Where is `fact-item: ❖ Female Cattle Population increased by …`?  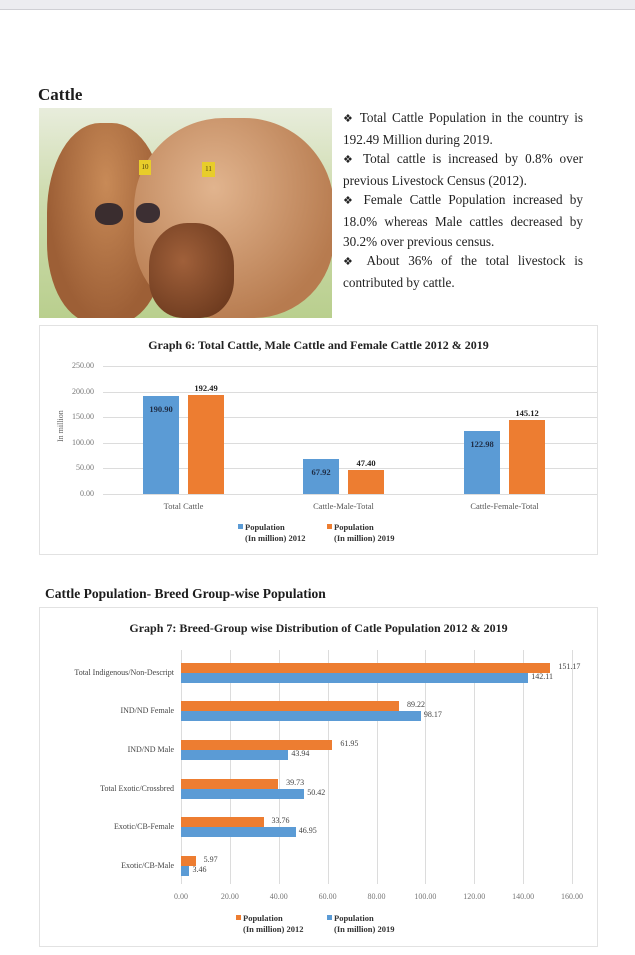 fact-item: ❖ Female Cattle Population increased by … is located at coordinates (463, 220).